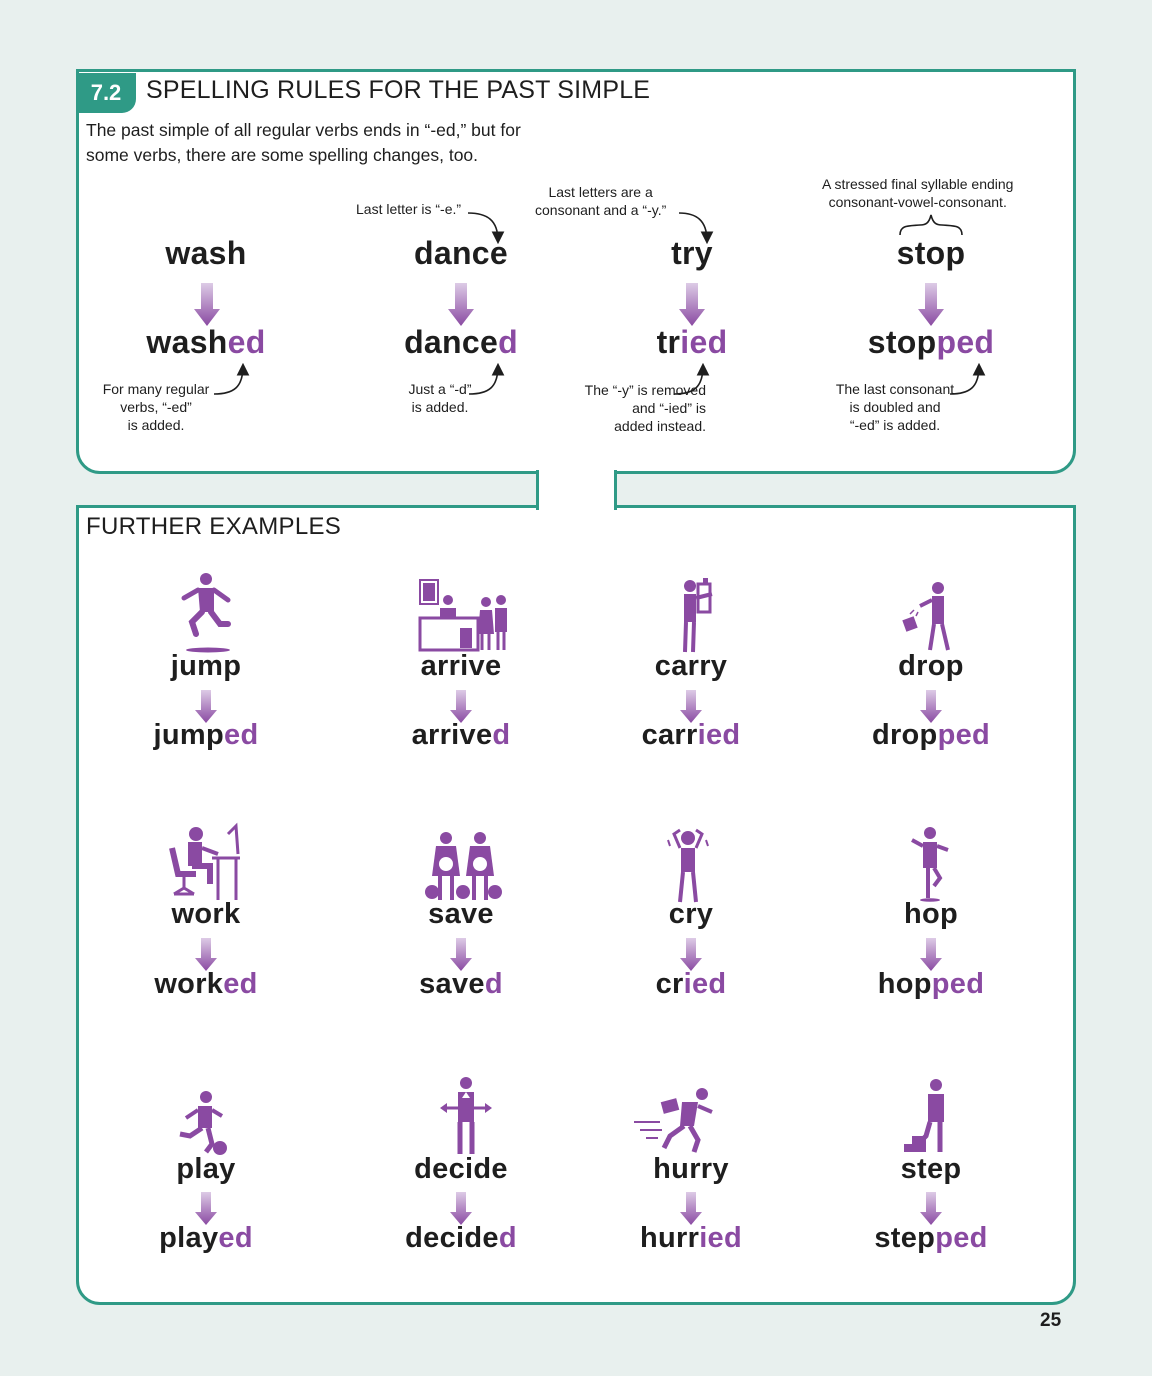  Describe the element at coordinates (698, 615) in the screenshot. I see `person-carrying-box-icon` at that location.